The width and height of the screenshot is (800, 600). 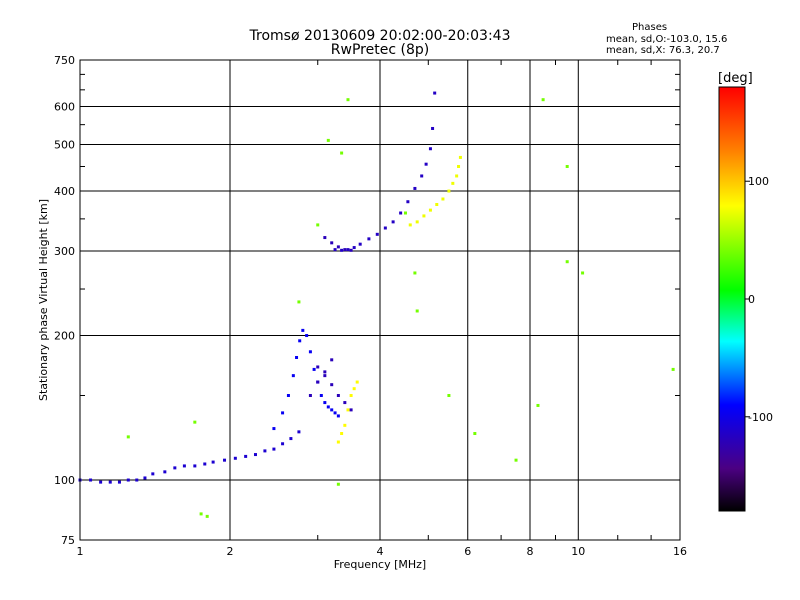 I want to click on y-tick-label: 300, so click(x=64, y=251).